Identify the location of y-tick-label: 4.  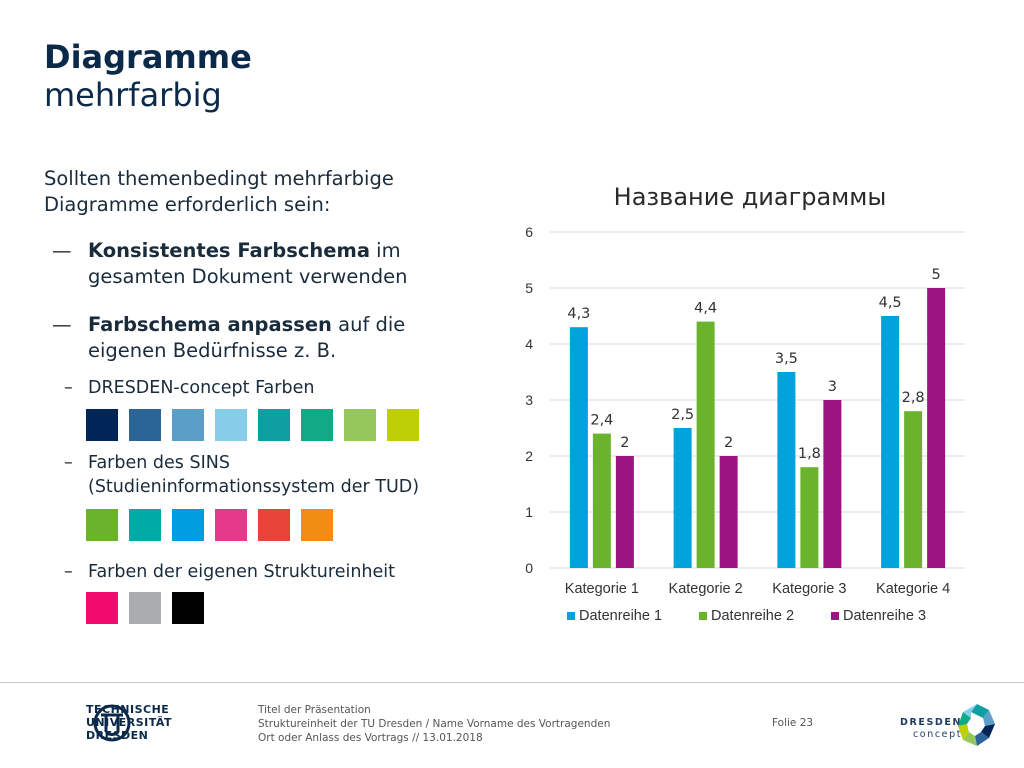
(529, 344).